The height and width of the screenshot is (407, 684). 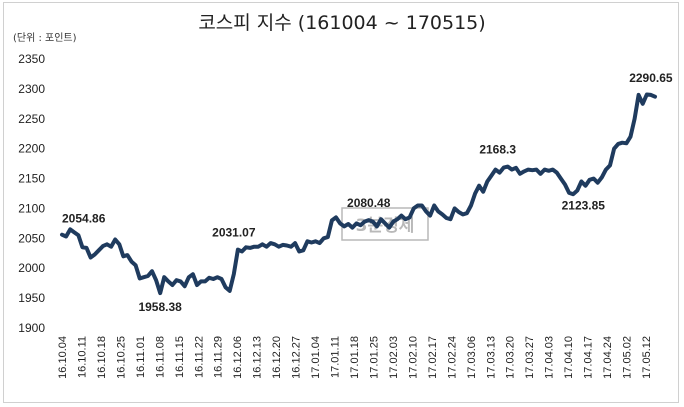 I want to click on data-label: 1958.38, so click(x=160, y=307).